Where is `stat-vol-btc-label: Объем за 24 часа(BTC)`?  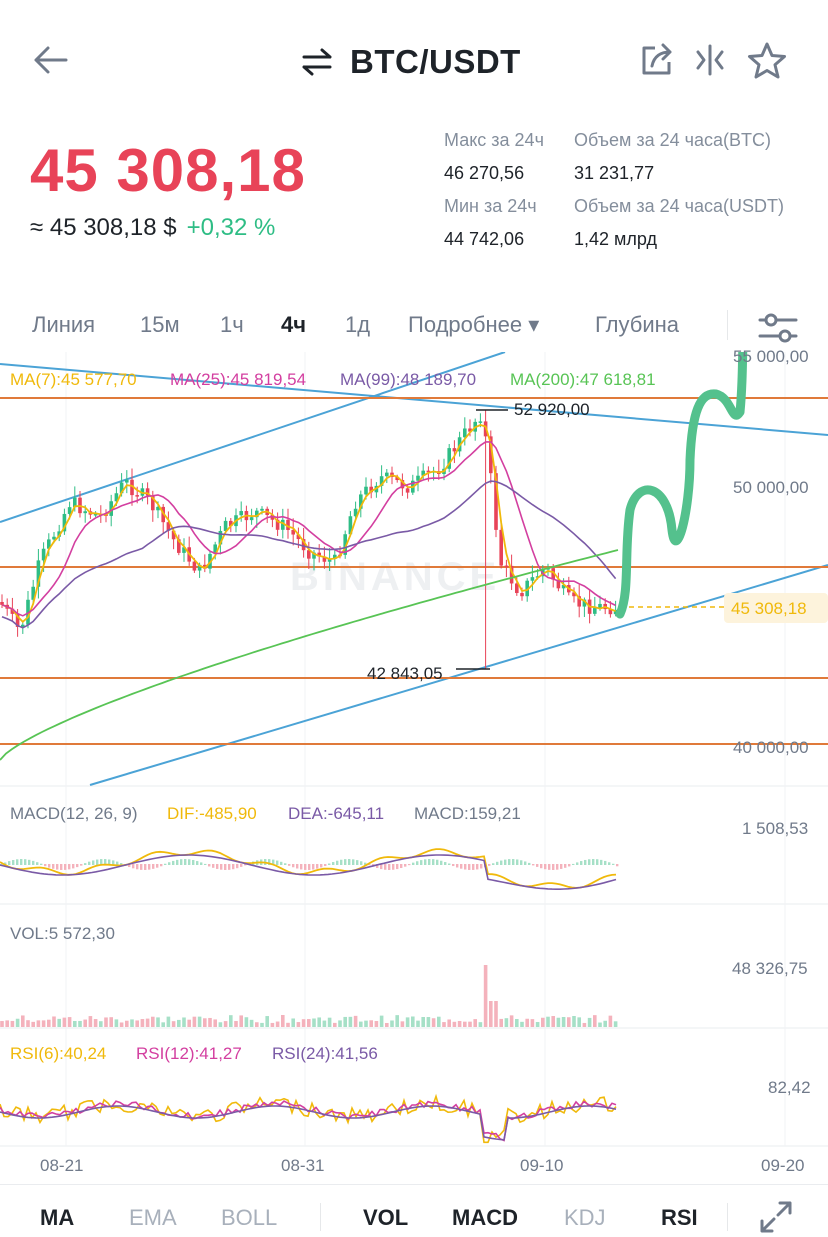
stat-vol-btc-label: Объем за 24 часа(BTC) is located at coordinates (673, 140).